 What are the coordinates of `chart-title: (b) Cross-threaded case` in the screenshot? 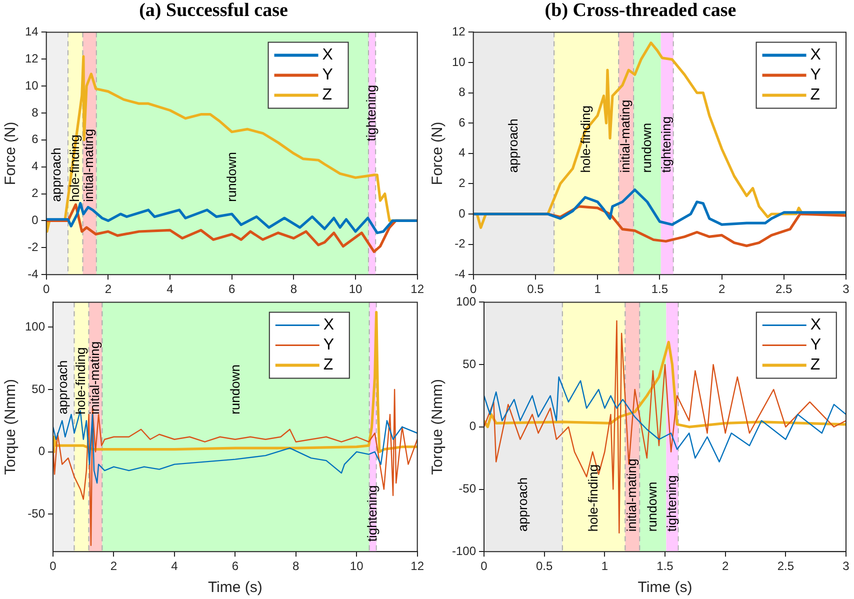 It's located at (641, 11).